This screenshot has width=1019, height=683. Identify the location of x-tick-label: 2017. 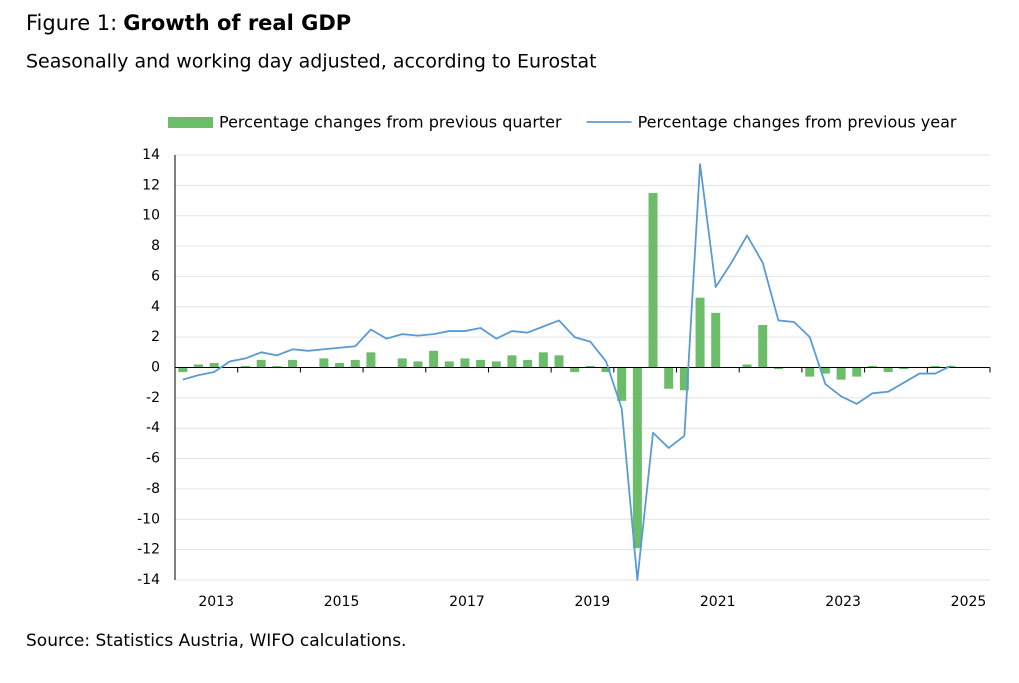
(467, 602).